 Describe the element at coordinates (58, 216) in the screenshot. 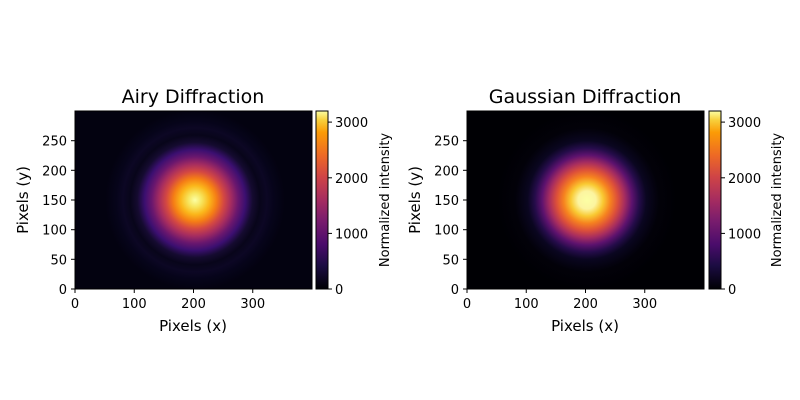

I see `airy-y-ticks: 0 50 100 150 200 250` at that location.